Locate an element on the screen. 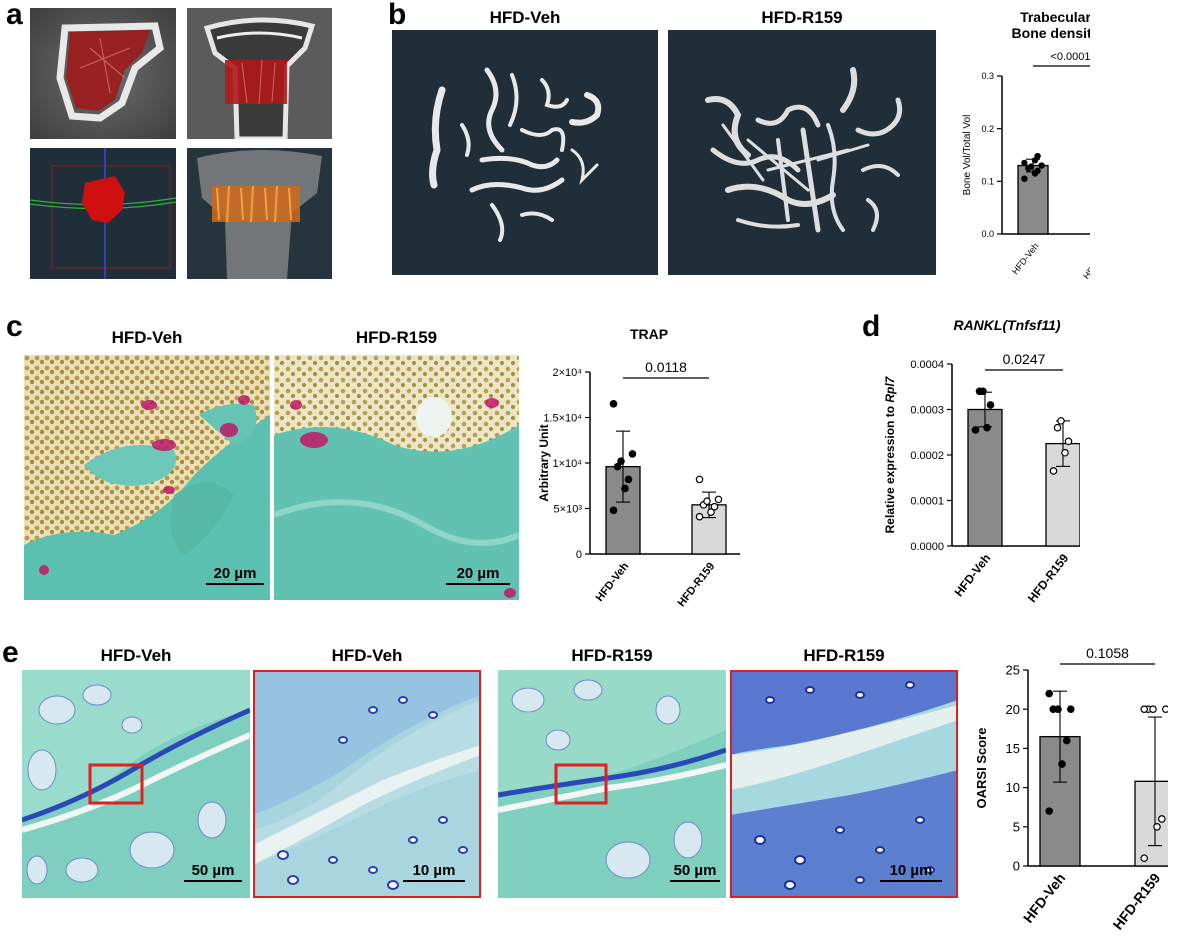 The width and height of the screenshot is (1182, 937). p-value-label: <0.0001 is located at coordinates (1070, 57).